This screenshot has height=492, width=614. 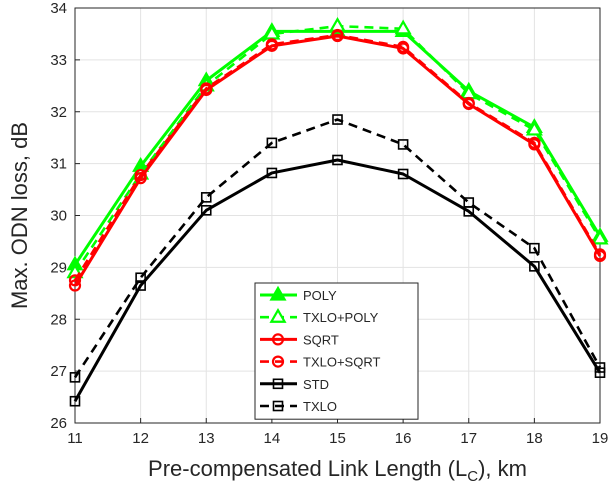 I want to click on legend-item: POLY, so click(x=298, y=294).